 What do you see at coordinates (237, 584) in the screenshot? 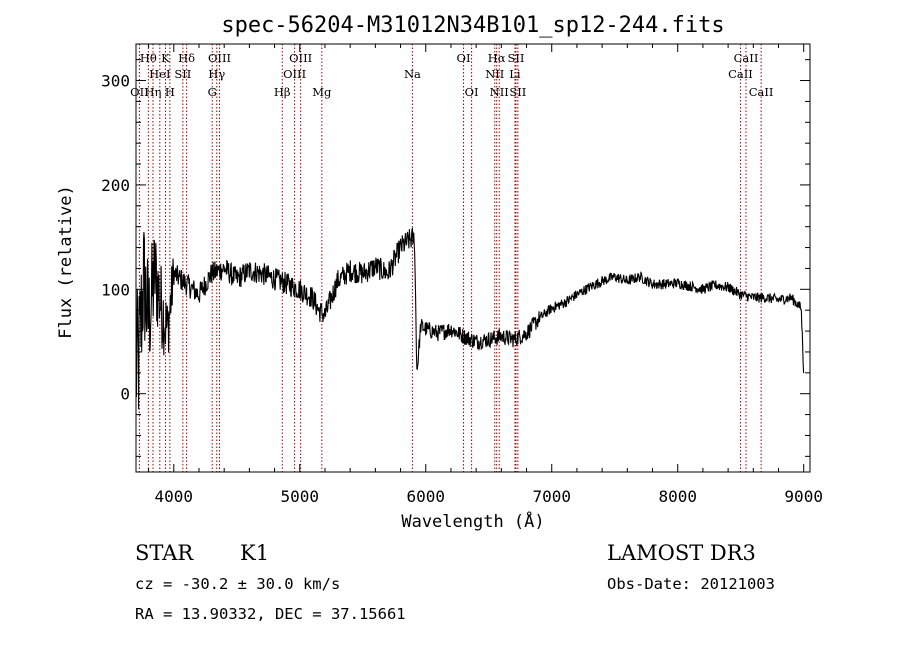
I see `redshift-text: cz = -30.2 ± 30.0 km/s` at bounding box center [237, 584].